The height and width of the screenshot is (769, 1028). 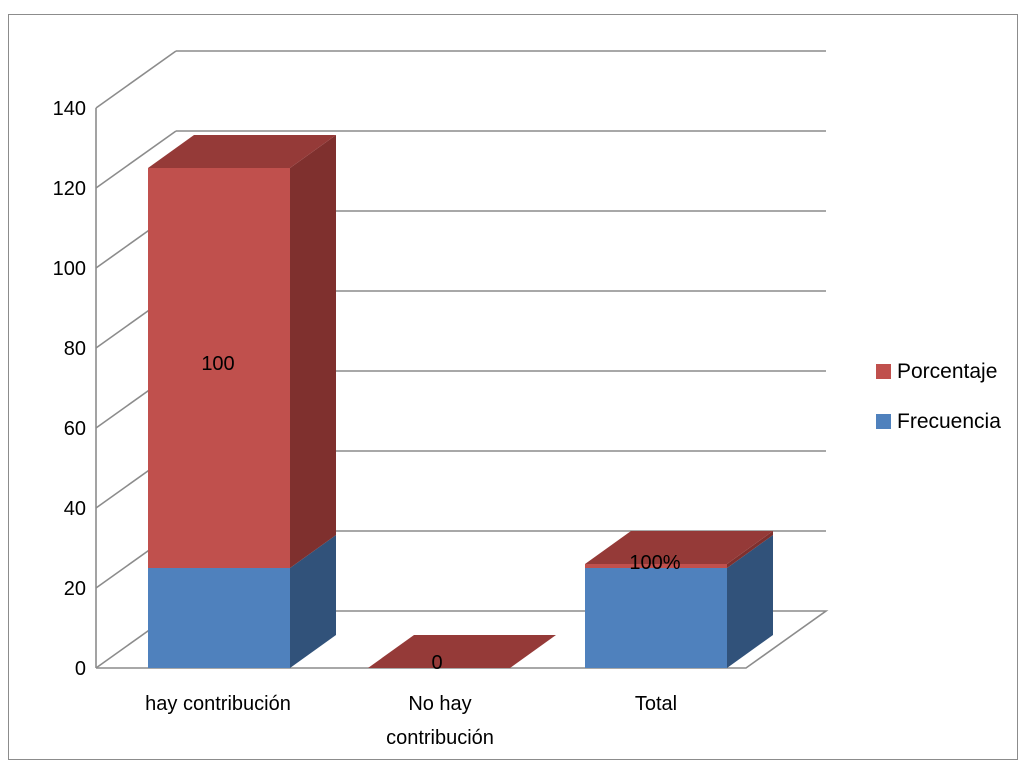 I want to click on x-category-label: hay contribución, so click(x=218, y=704).